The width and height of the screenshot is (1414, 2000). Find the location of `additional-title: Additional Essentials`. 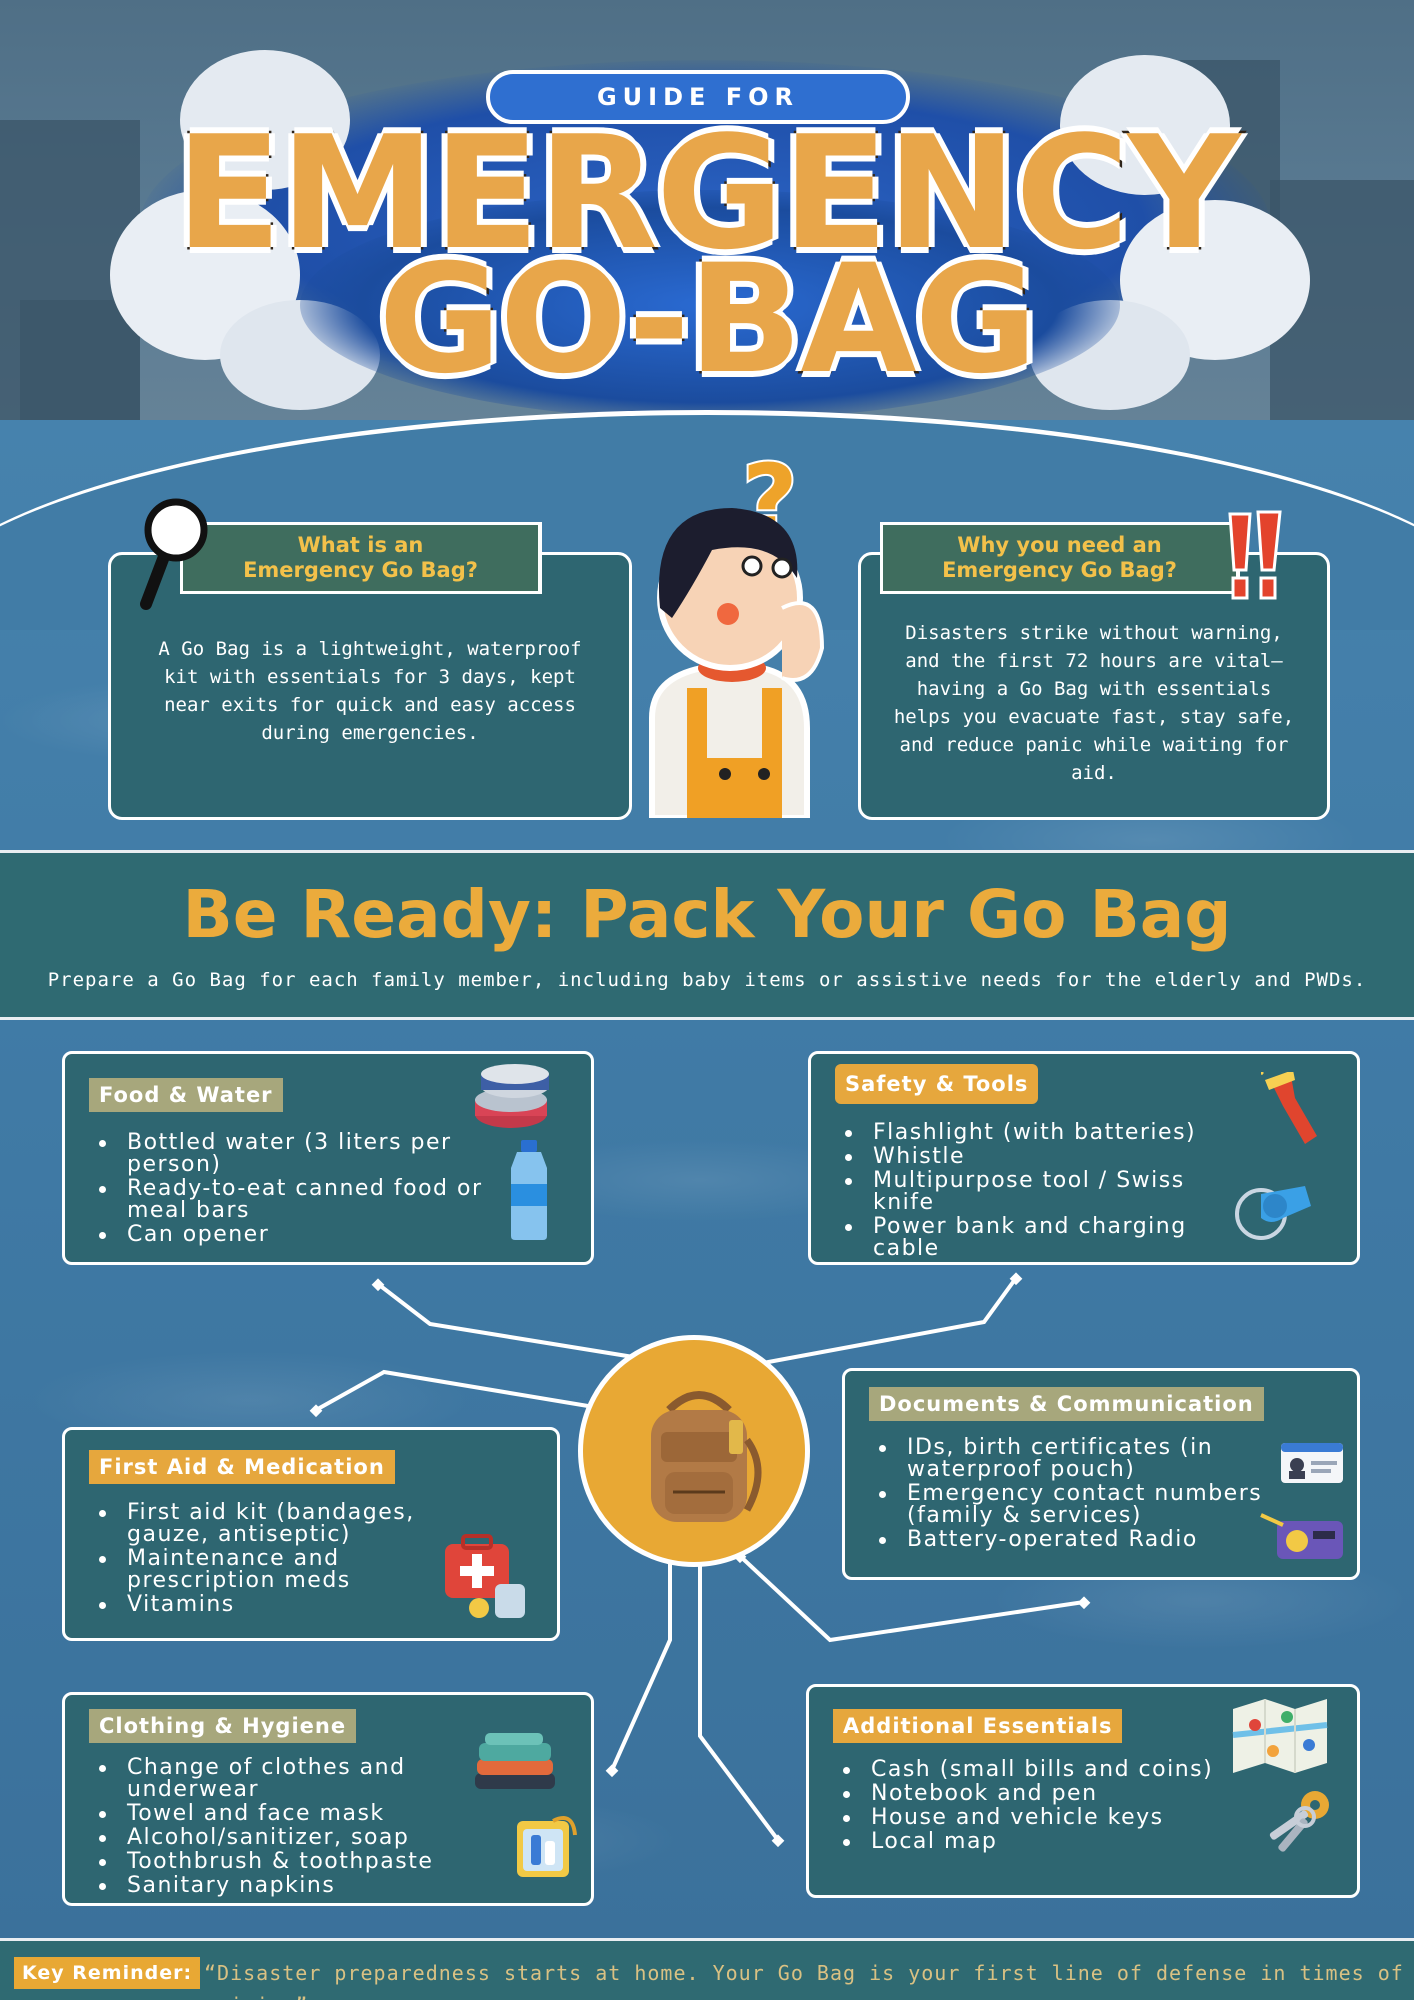

additional-title: Additional Essentials is located at coordinates (978, 1726).